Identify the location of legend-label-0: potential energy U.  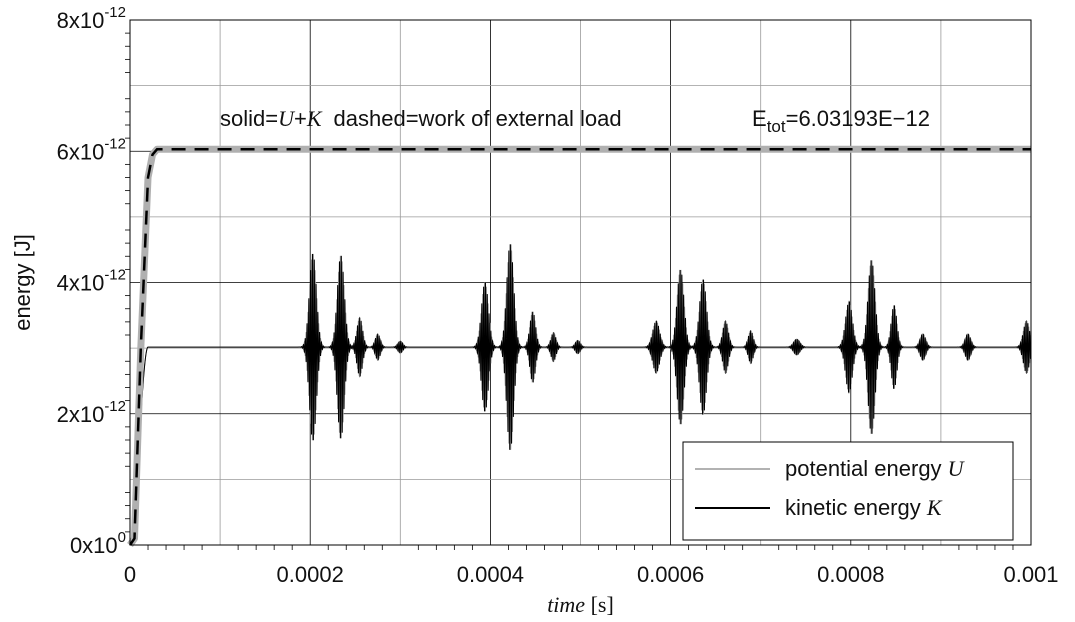
(875, 468).